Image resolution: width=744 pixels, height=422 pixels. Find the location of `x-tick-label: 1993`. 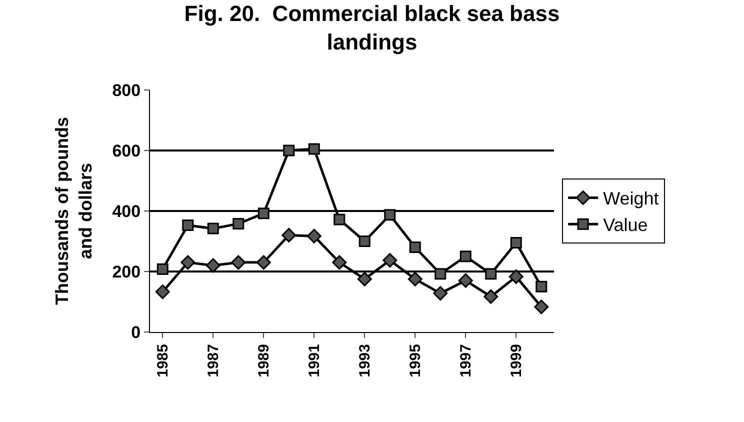

x-tick-label: 1993 is located at coordinates (365, 361).